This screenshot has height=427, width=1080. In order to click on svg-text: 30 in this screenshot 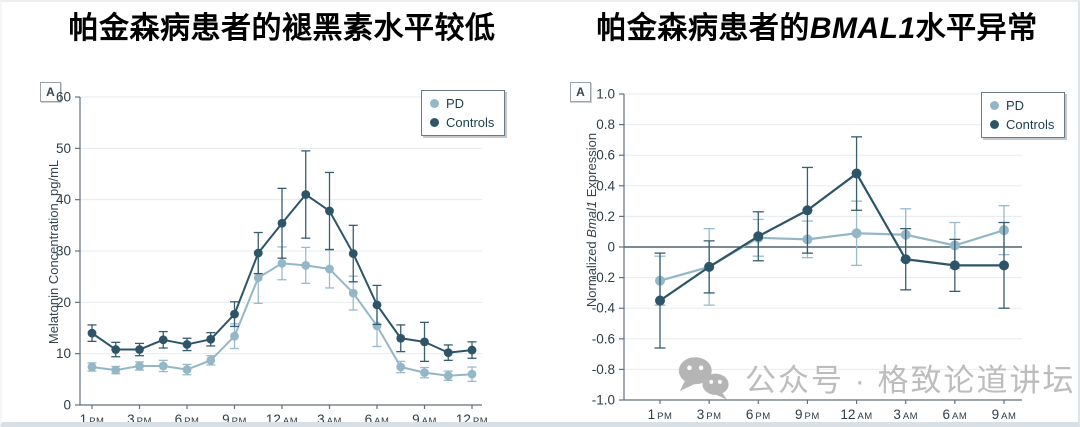, I will do `click(63, 251)`.